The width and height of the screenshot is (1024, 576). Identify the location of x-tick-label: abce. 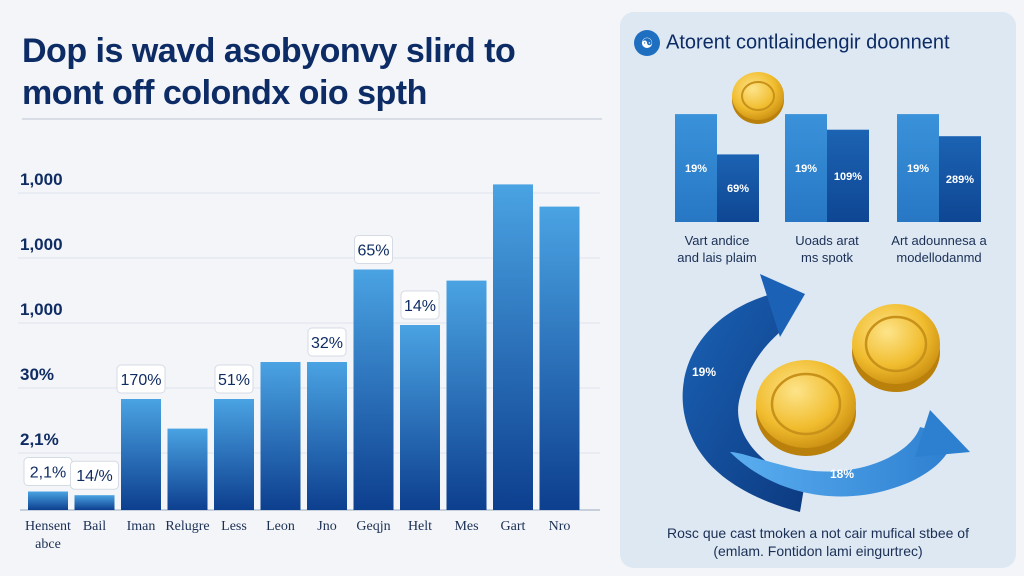
(48, 544).